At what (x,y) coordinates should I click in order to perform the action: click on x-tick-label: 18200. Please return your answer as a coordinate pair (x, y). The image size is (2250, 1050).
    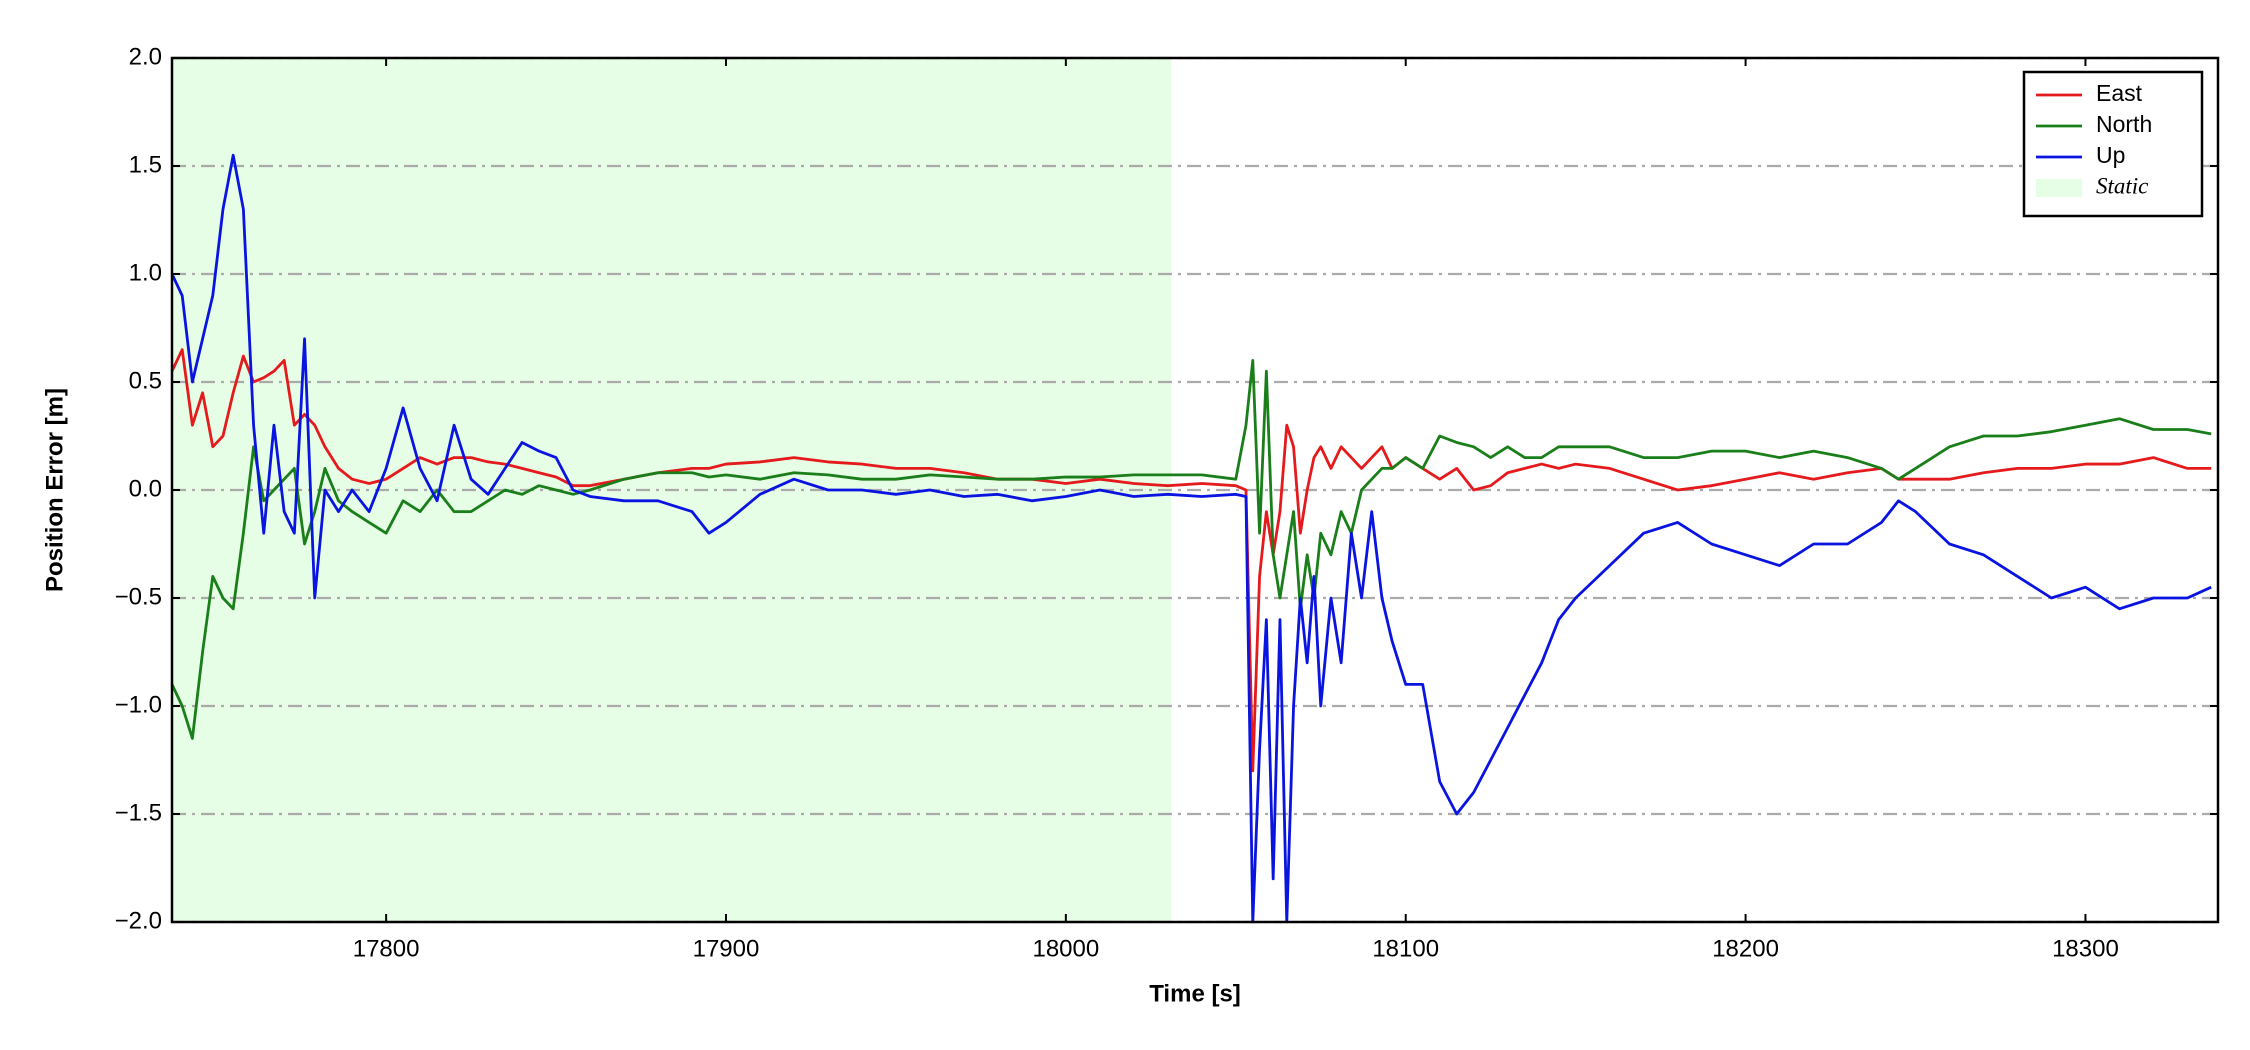
    Looking at the image, I should click on (1745, 948).